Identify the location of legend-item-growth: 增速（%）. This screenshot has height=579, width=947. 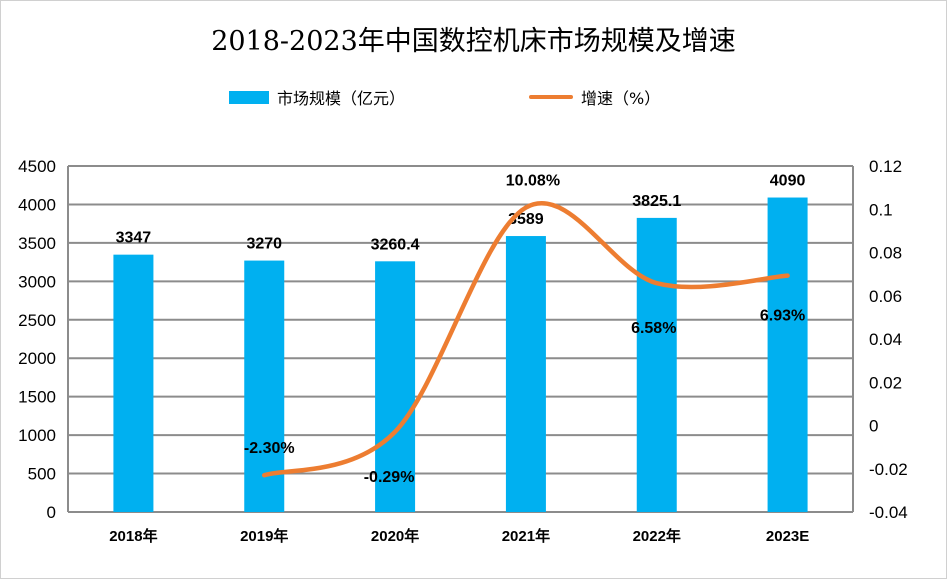
(594, 97).